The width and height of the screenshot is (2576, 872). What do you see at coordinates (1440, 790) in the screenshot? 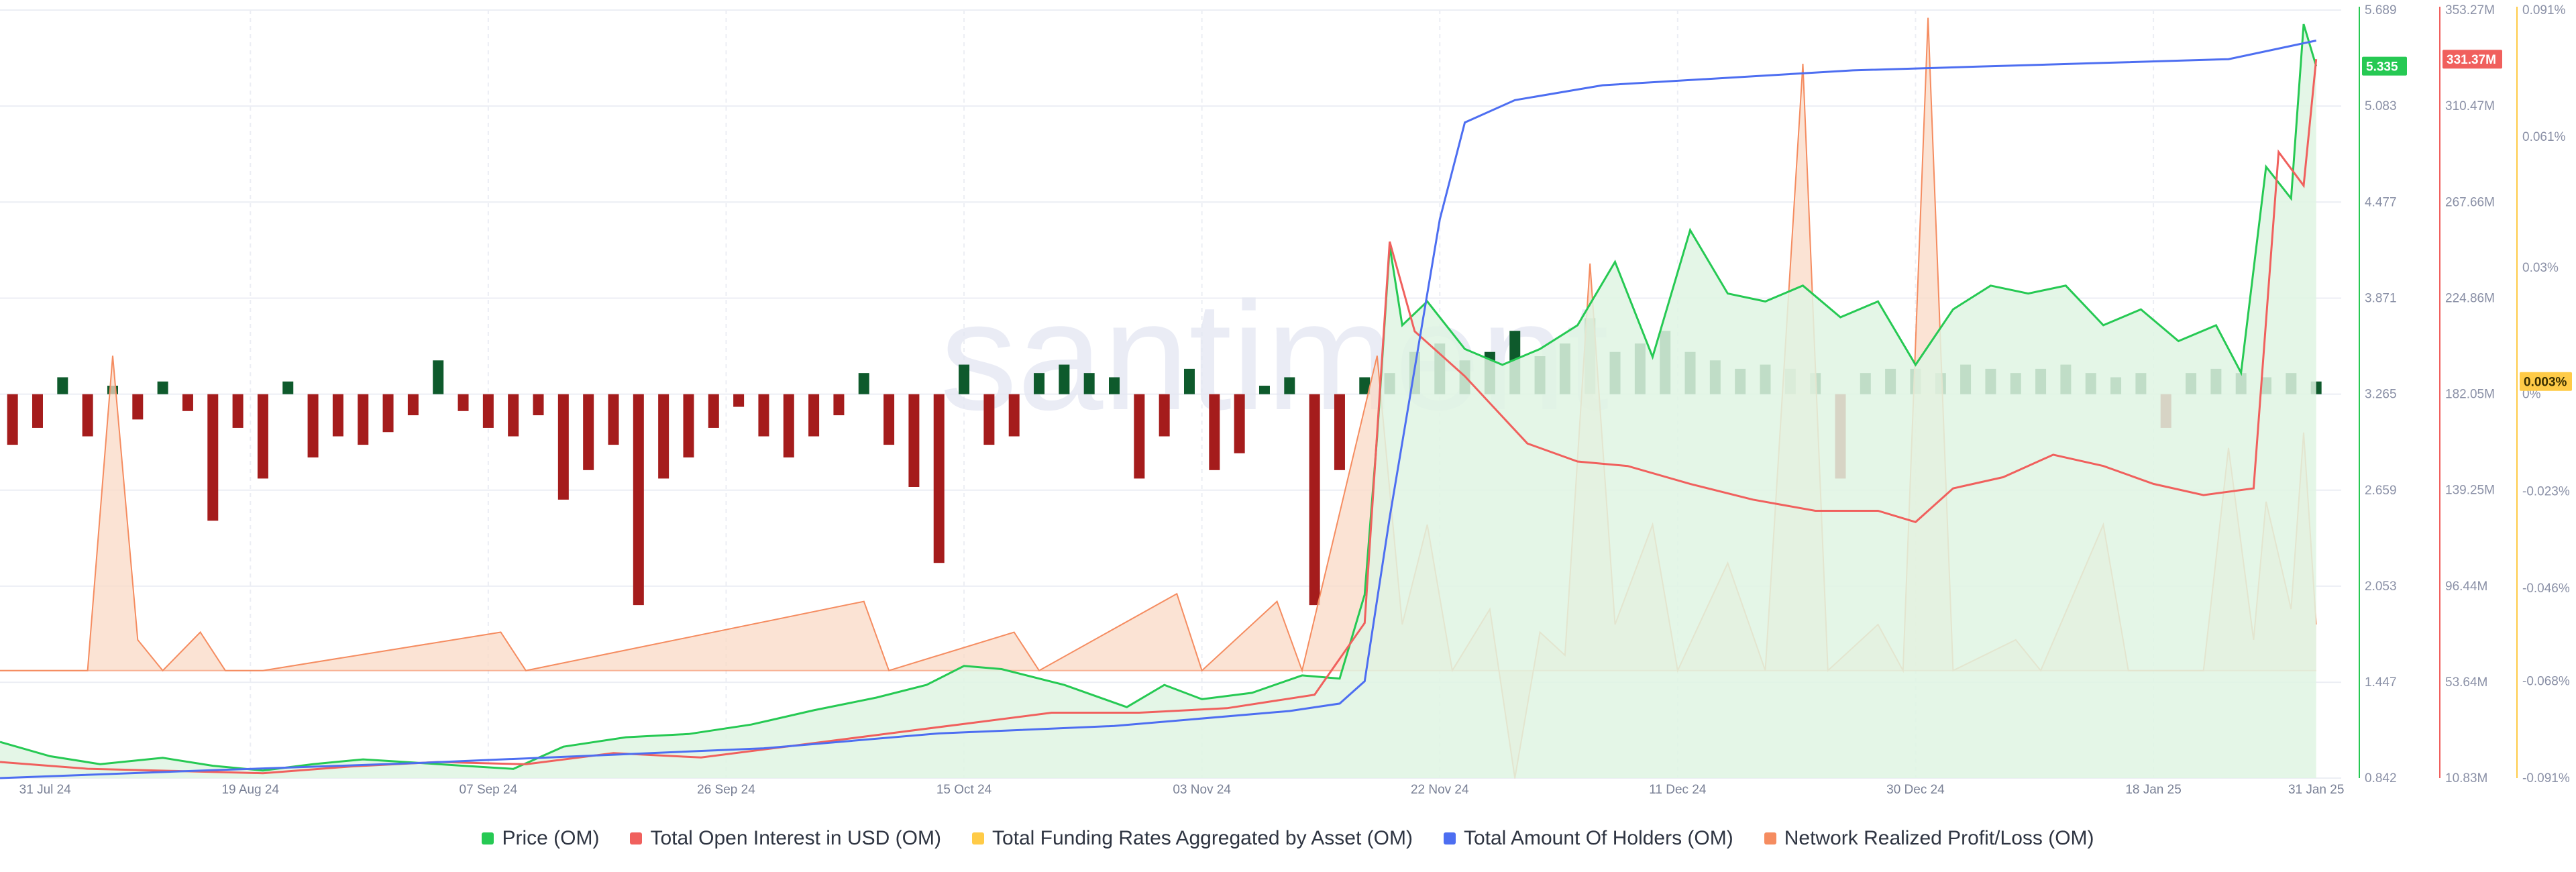
I see `x-tick-label: 22 Nov 24` at bounding box center [1440, 790].